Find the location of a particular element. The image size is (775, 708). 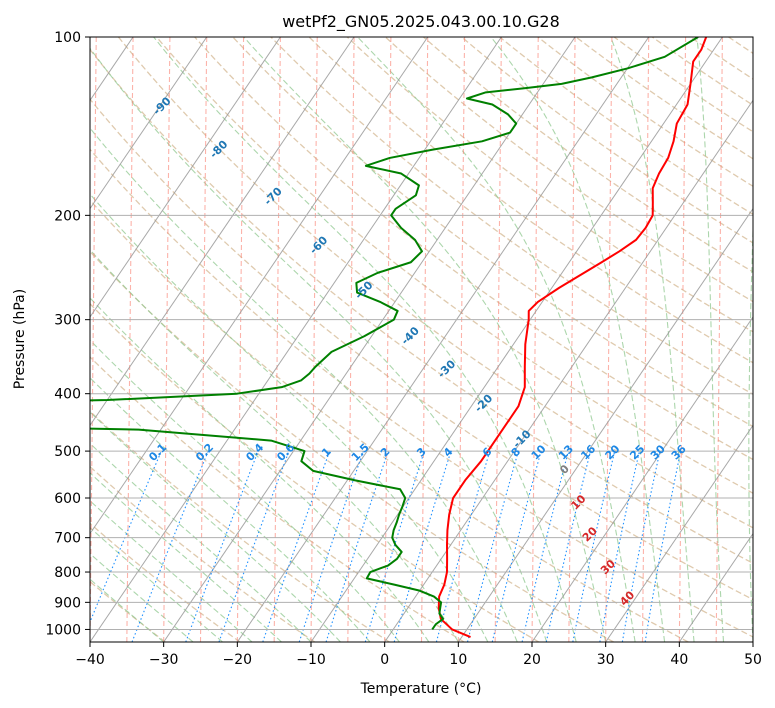

y-tick-label: 600 is located at coordinates (67, 499).